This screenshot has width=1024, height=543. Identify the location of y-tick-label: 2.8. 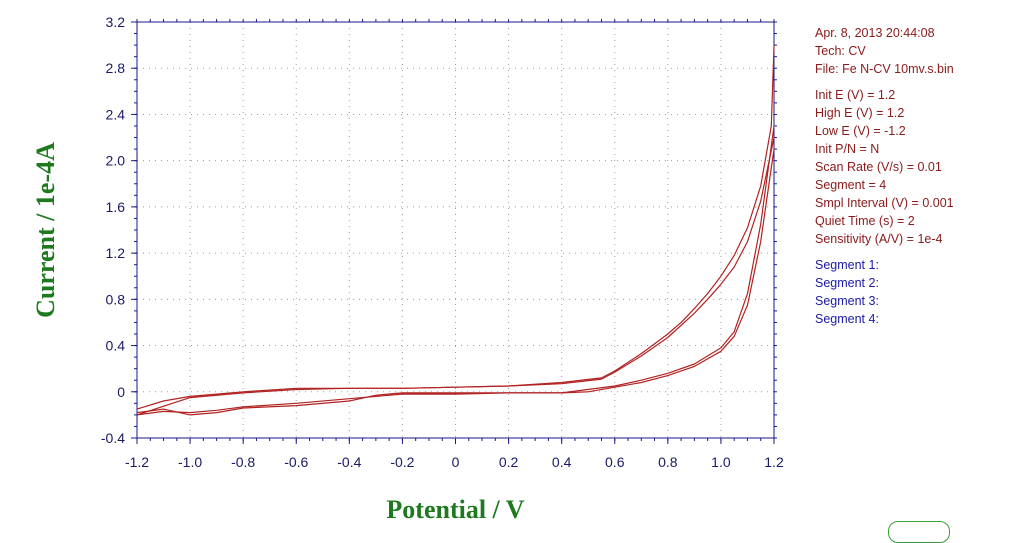
(116, 68).